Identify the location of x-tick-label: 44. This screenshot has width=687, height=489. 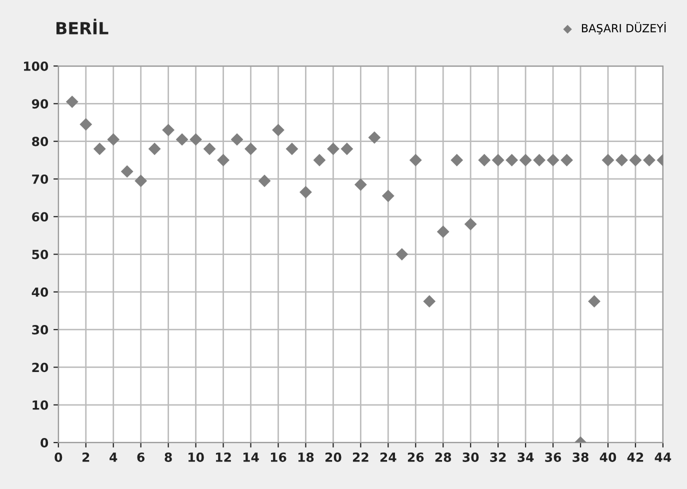
(663, 457).